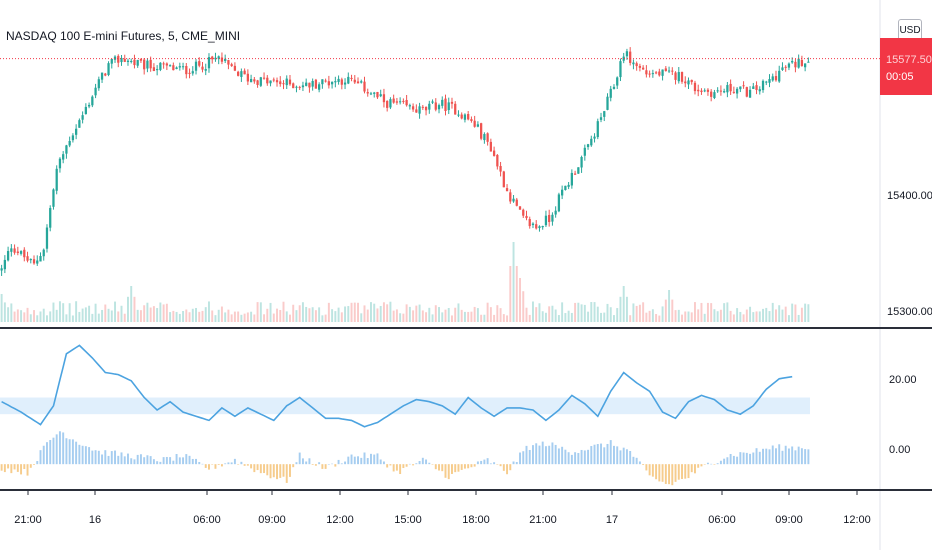 The width and height of the screenshot is (932, 550). I want to click on oscillator-line, so click(397, 386).